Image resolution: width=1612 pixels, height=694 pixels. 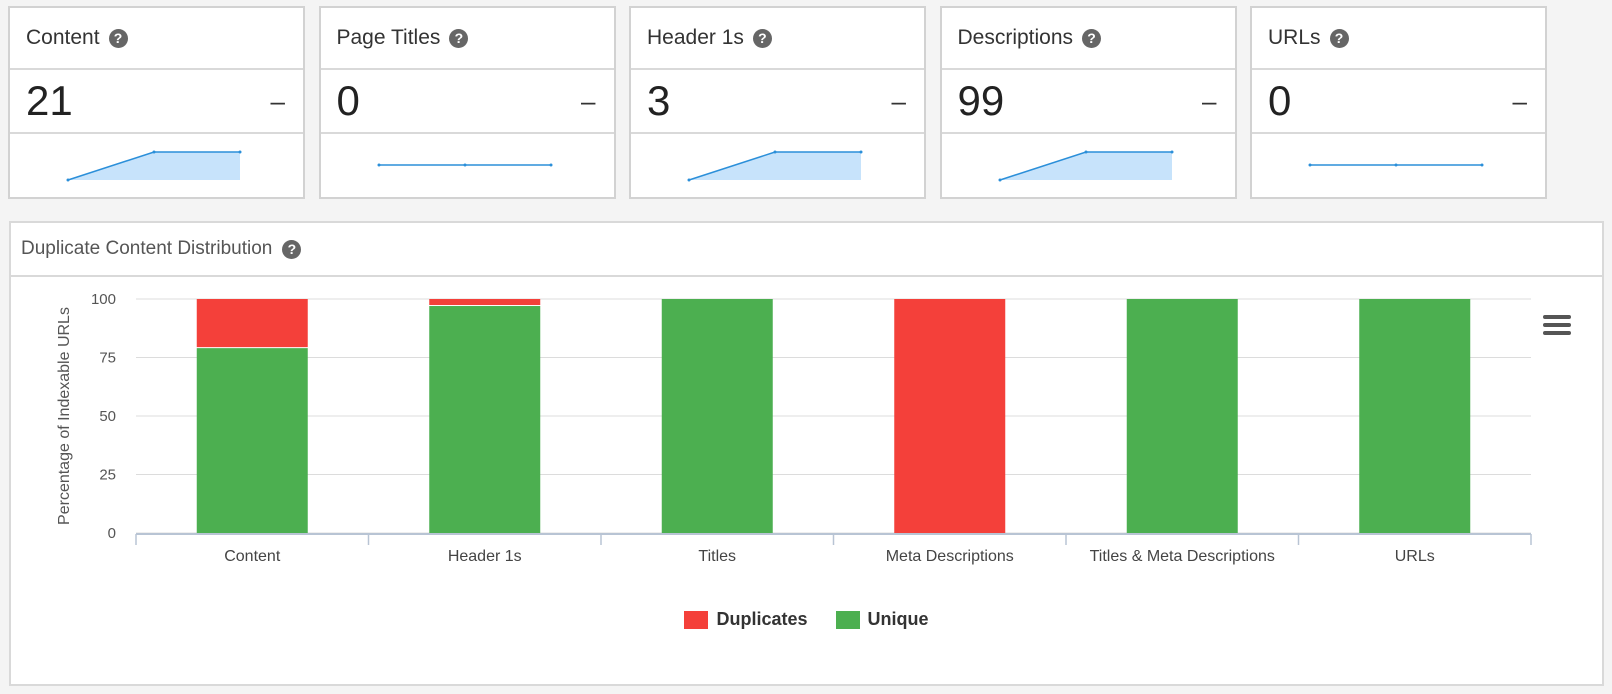 I want to click on card-header: Page Titles ?, so click(x=467, y=39).